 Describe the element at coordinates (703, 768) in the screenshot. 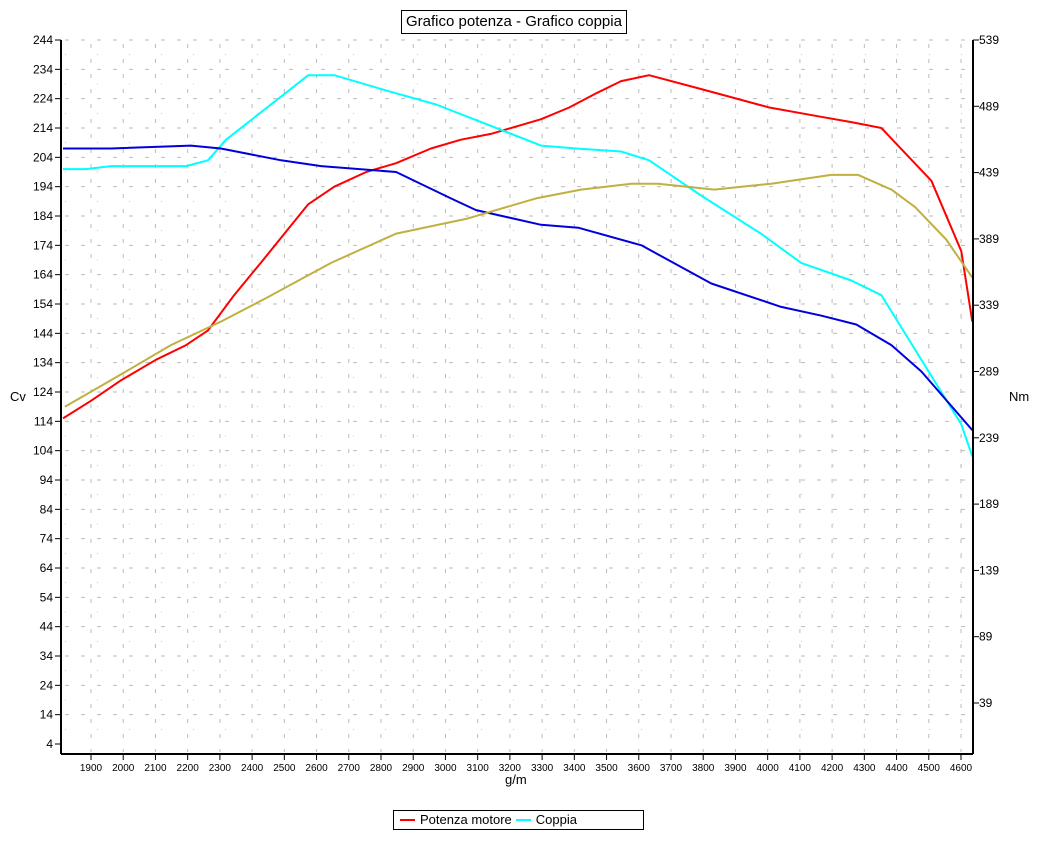

I see `svg-text: 3800` at that location.